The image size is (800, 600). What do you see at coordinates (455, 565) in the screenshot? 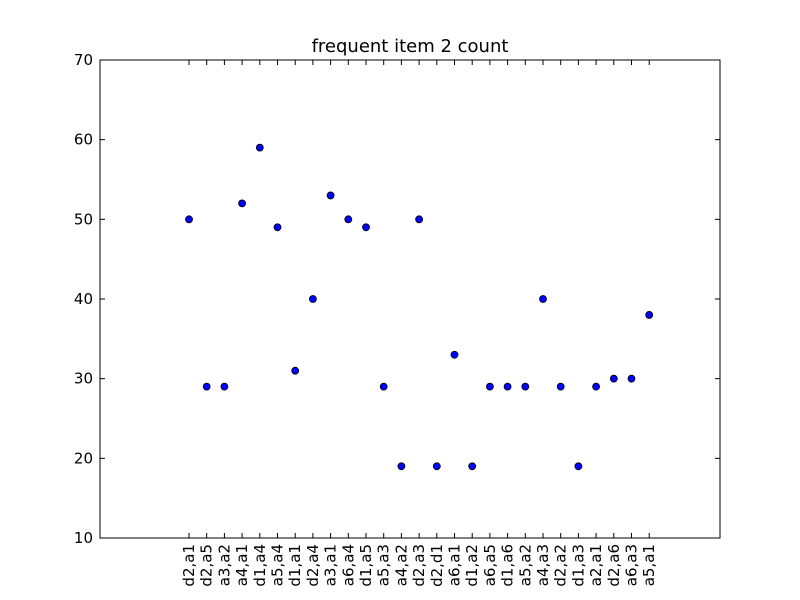
I see `x-tick-label: a6,a1` at bounding box center [455, 565].